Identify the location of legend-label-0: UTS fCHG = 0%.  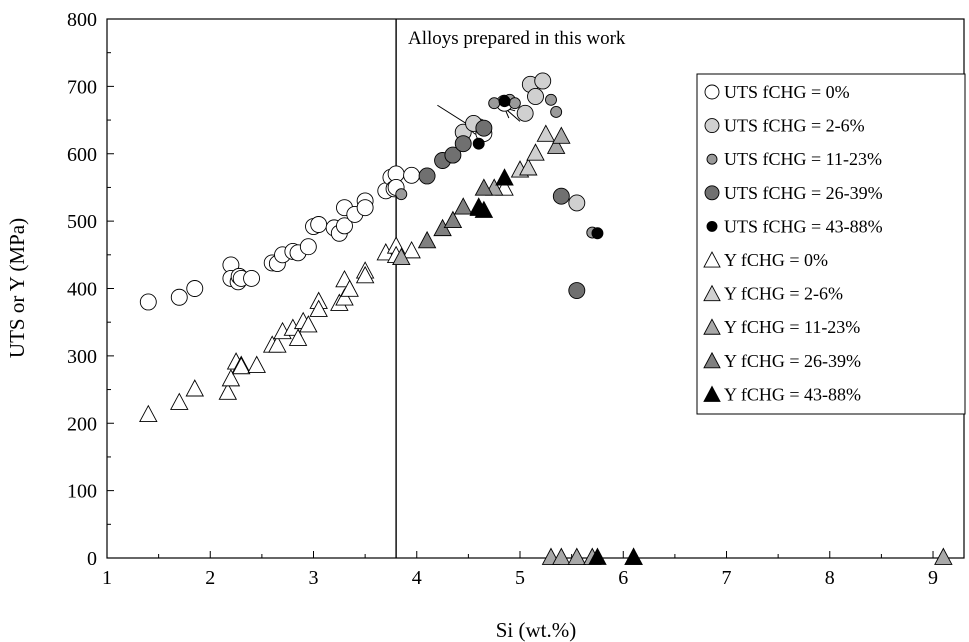
(787, 92).